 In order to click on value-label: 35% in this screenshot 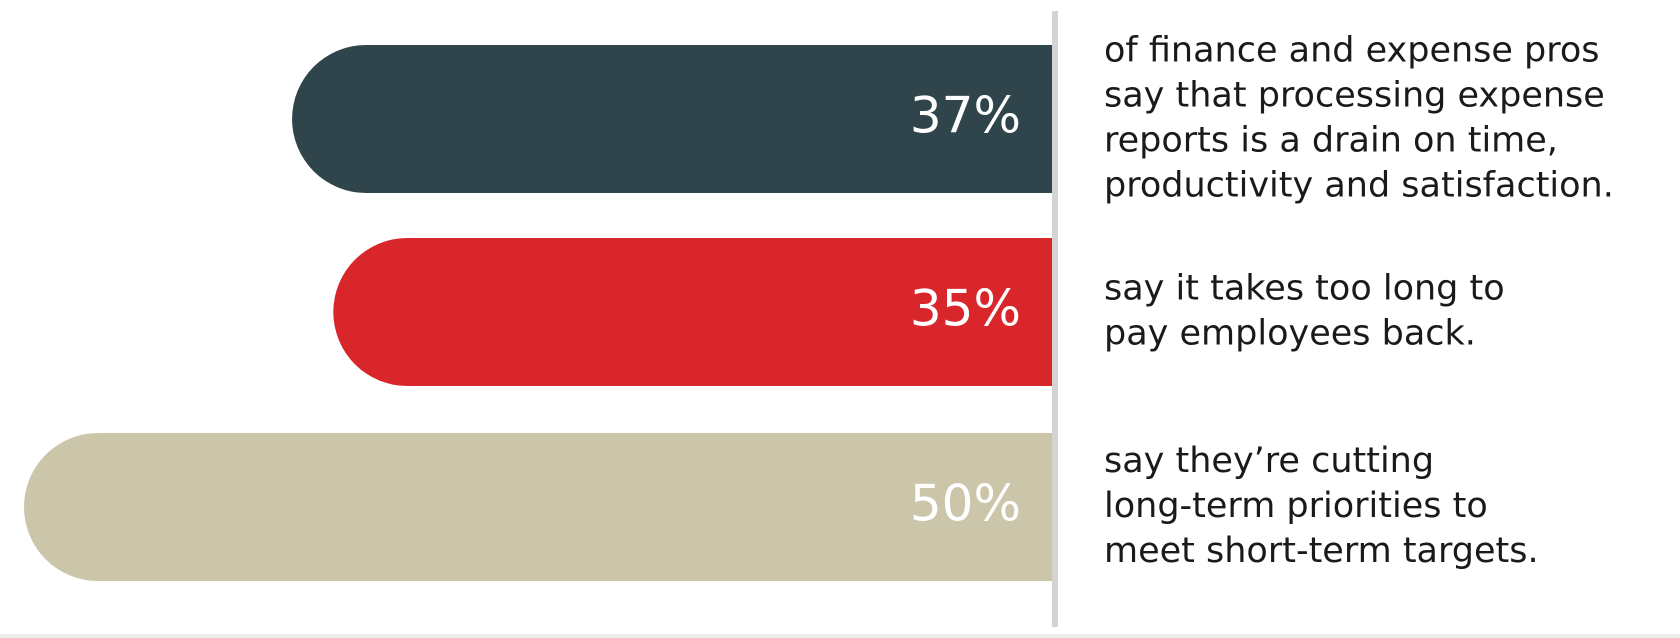, I will do `click(965, 309)`.